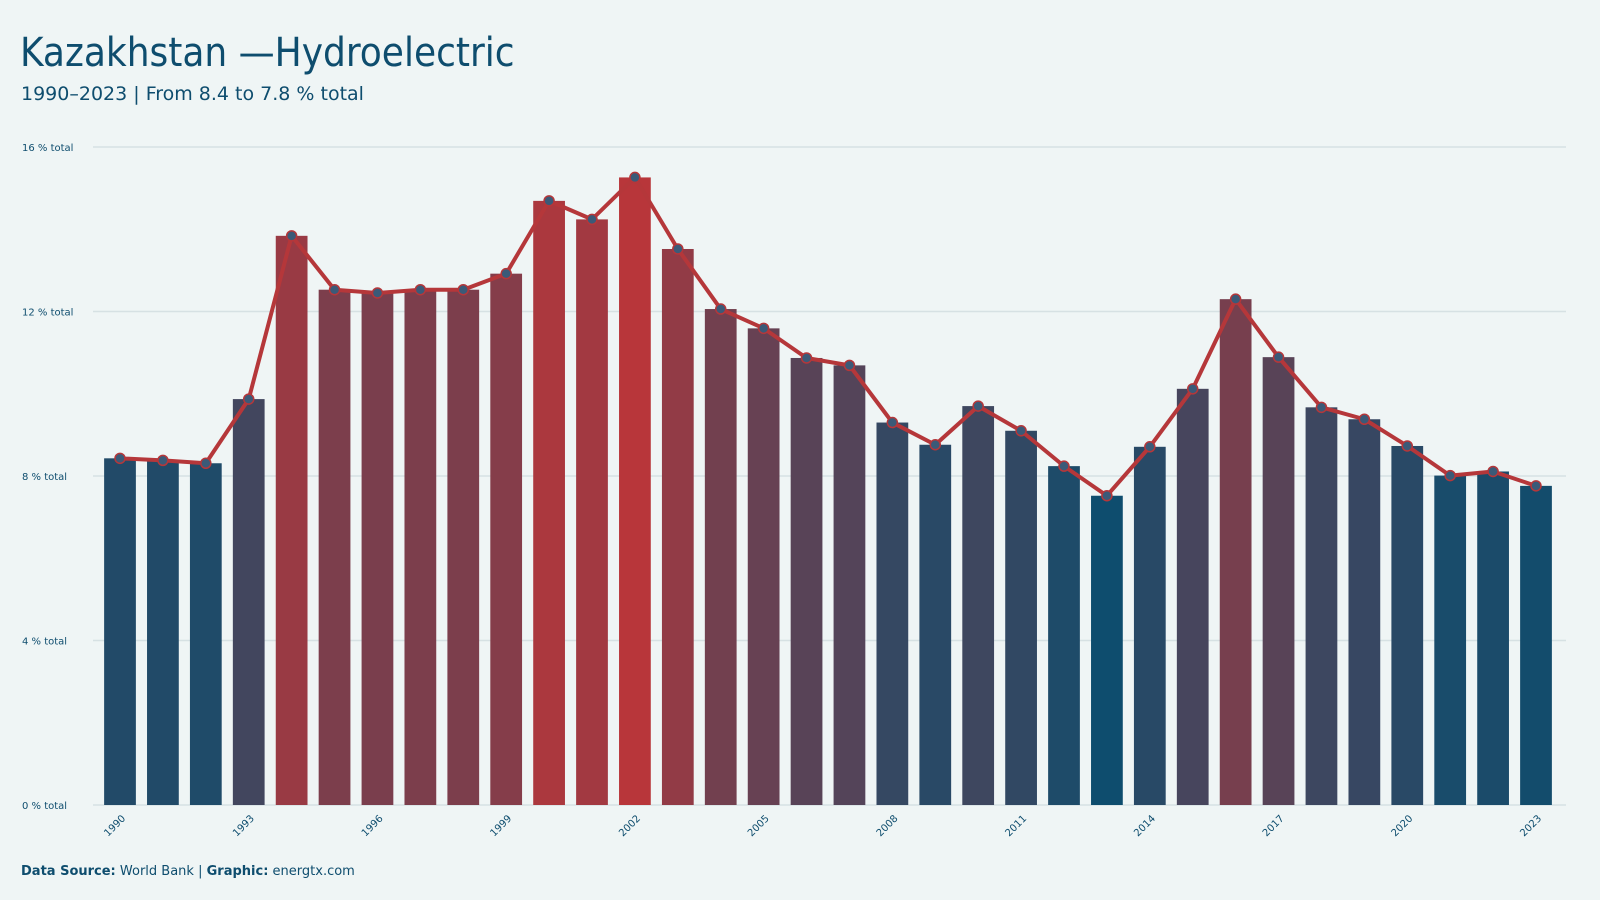 This screenshot has width=1600, height=900. Describe the element at coordinates (44, 642) in the screenshot. I see `y-tick-label: 4 % total` at that location.